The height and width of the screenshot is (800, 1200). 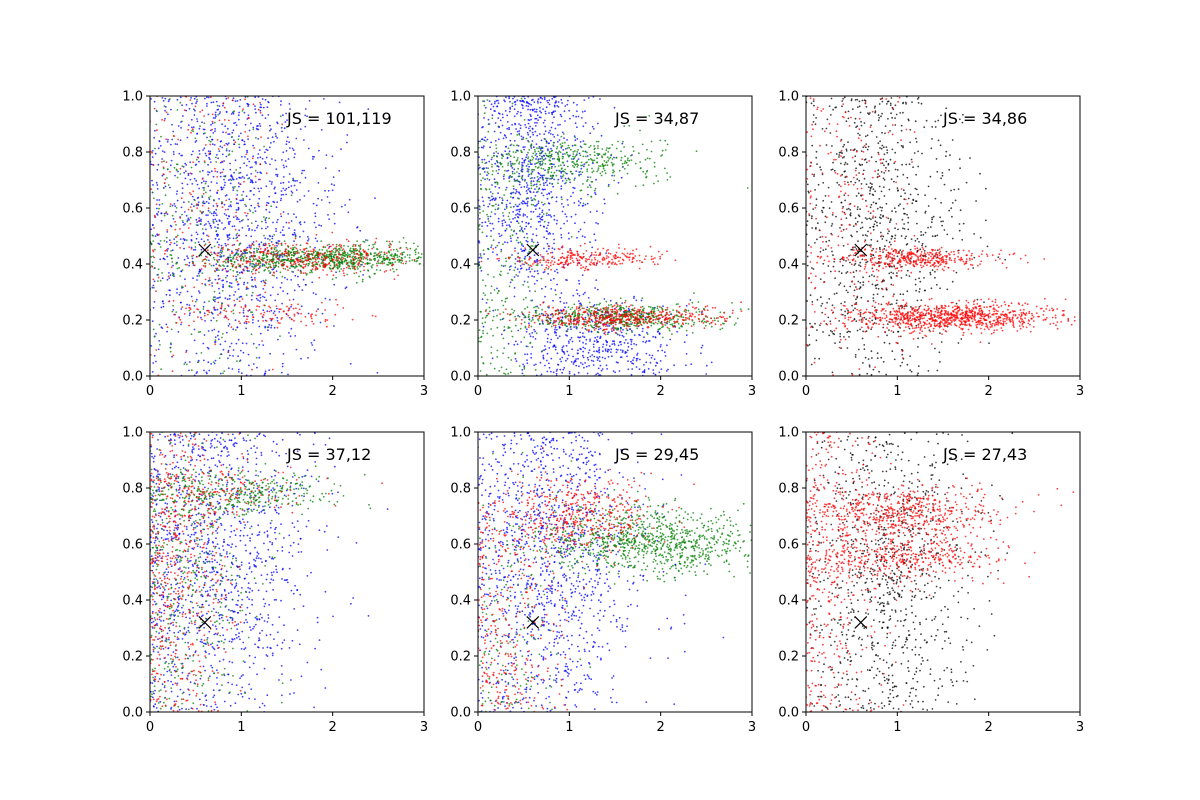 I want to click on y-tick-label: 0.6, so click(x=132, y=209).